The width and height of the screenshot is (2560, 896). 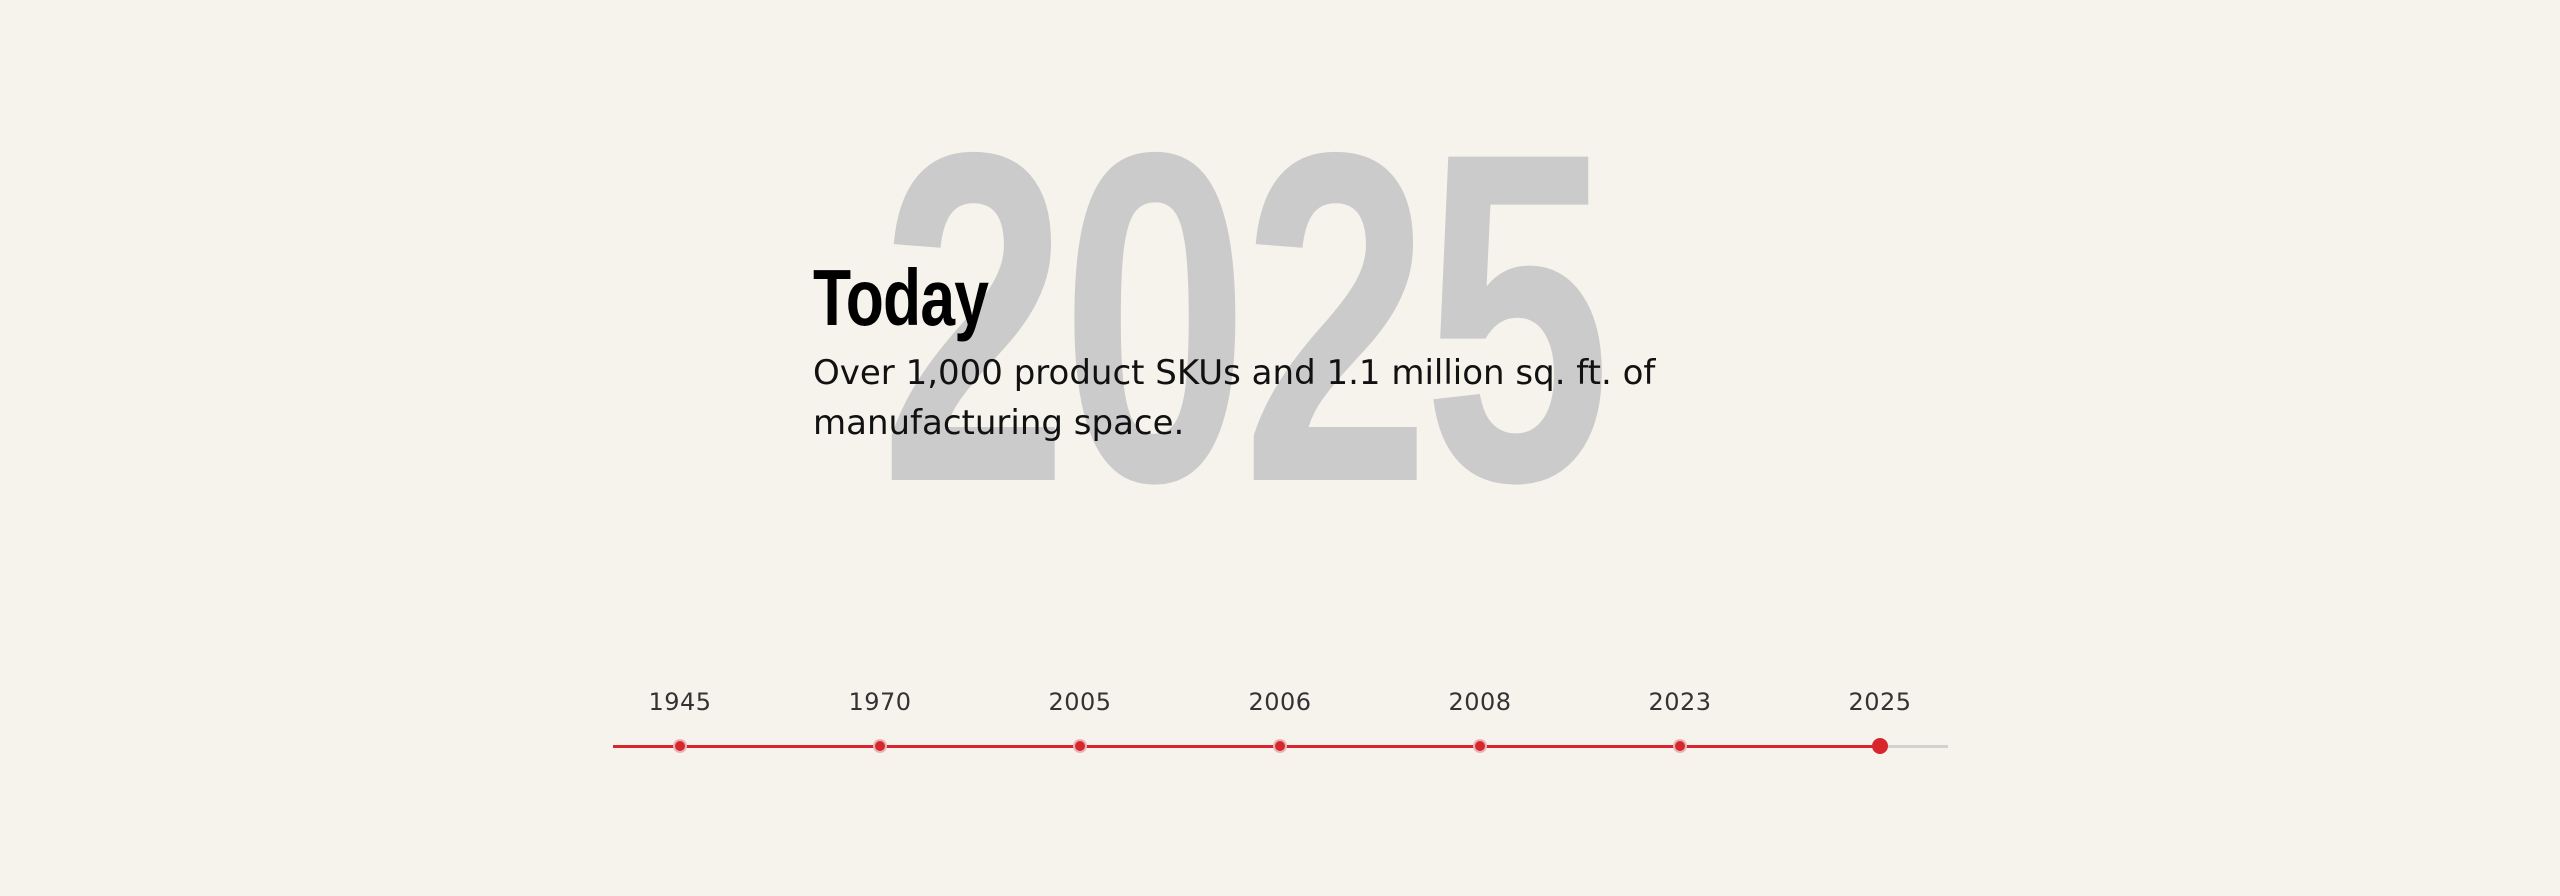 What do you see at coordinates (1280, 702) in the screenshot?
I see `timeline-year-label: 2006` at bounding box center [1280, 702].